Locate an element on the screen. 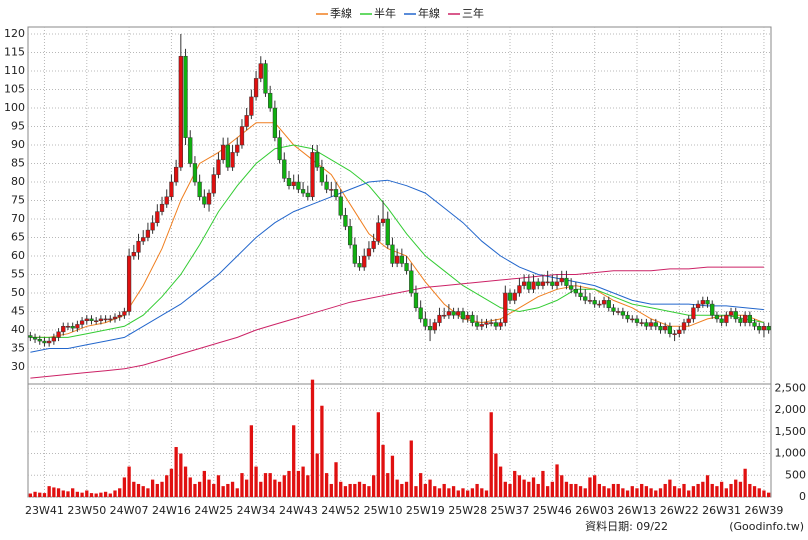 The width and height of the screenshot is (808, 540). x-tick-label: 25W46 is located at coordinates (552, 510).